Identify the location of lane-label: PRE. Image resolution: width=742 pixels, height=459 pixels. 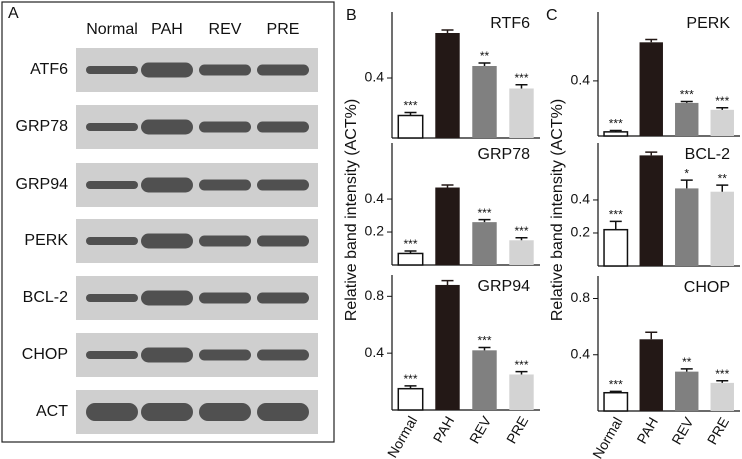
(283, 29).